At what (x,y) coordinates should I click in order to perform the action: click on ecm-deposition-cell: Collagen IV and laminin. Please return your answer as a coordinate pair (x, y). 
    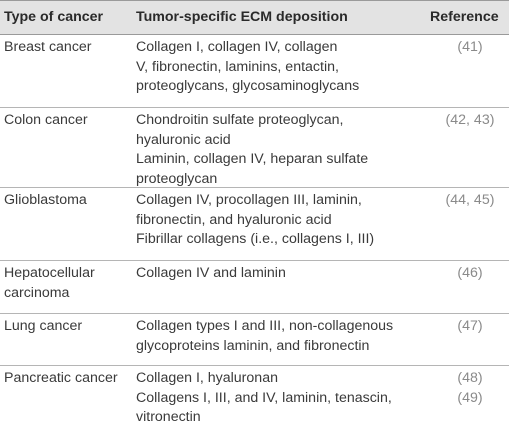
    Looking at the image, I should click on (281, 274).